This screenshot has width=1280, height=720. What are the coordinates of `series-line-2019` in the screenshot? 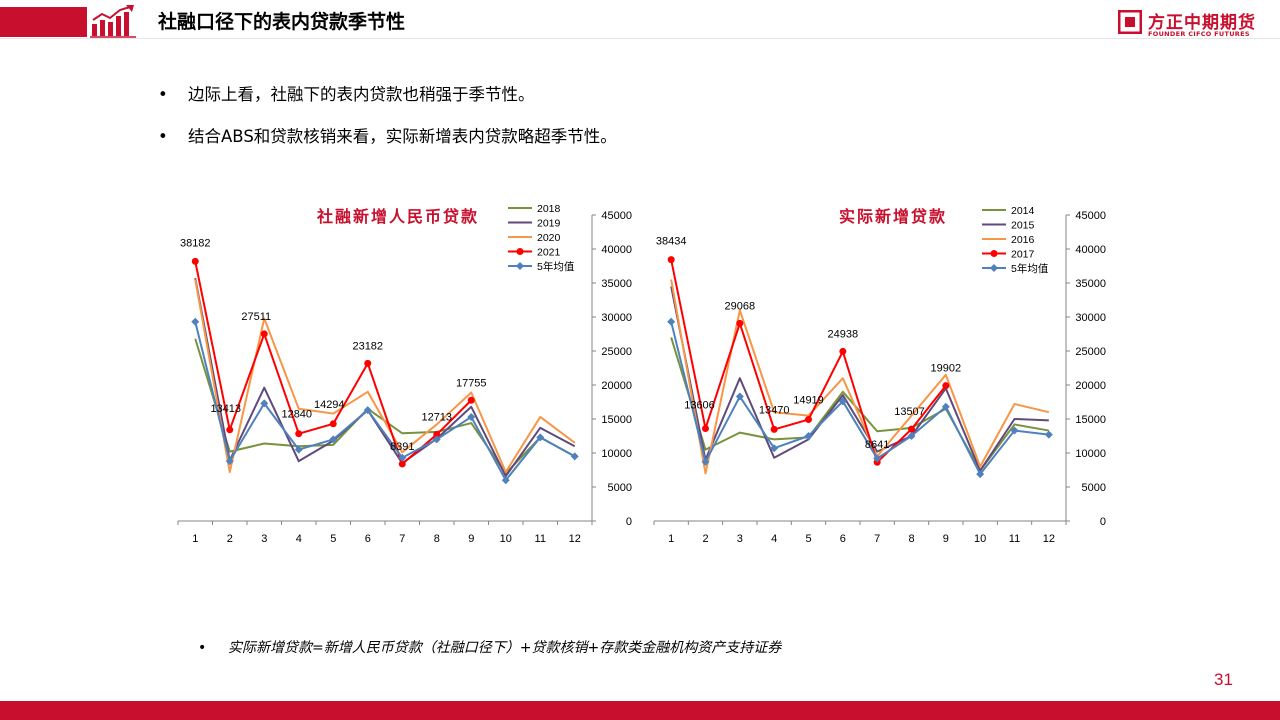 It's located at (385, 378).